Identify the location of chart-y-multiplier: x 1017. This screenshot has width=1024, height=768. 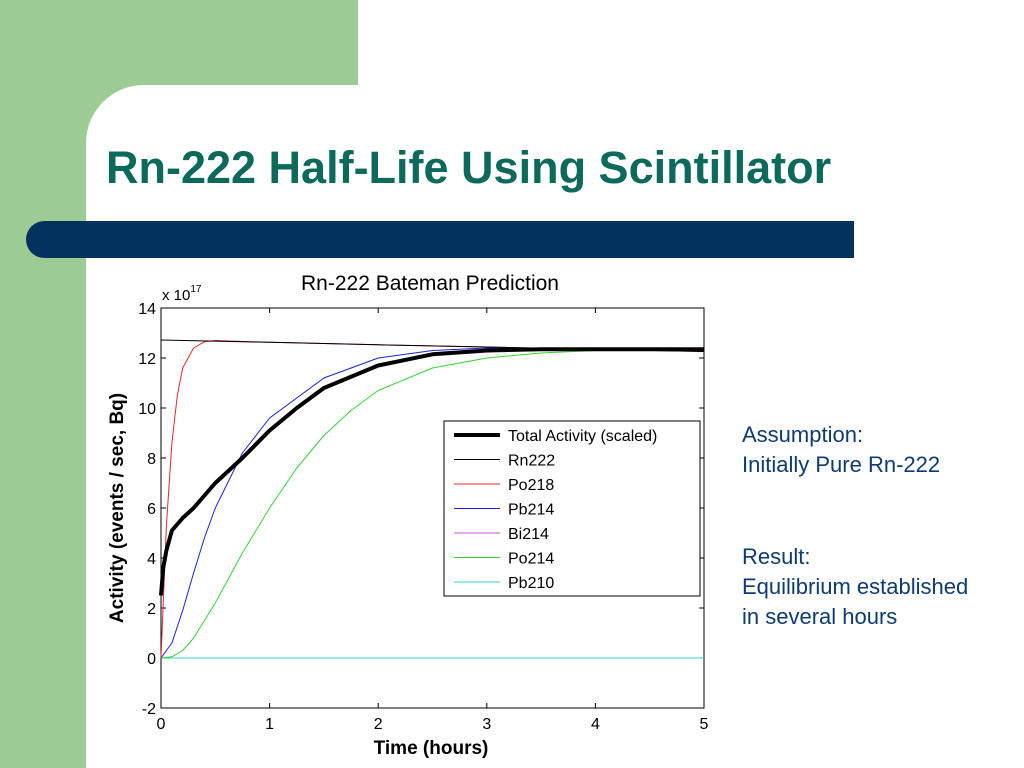
(182, 294).